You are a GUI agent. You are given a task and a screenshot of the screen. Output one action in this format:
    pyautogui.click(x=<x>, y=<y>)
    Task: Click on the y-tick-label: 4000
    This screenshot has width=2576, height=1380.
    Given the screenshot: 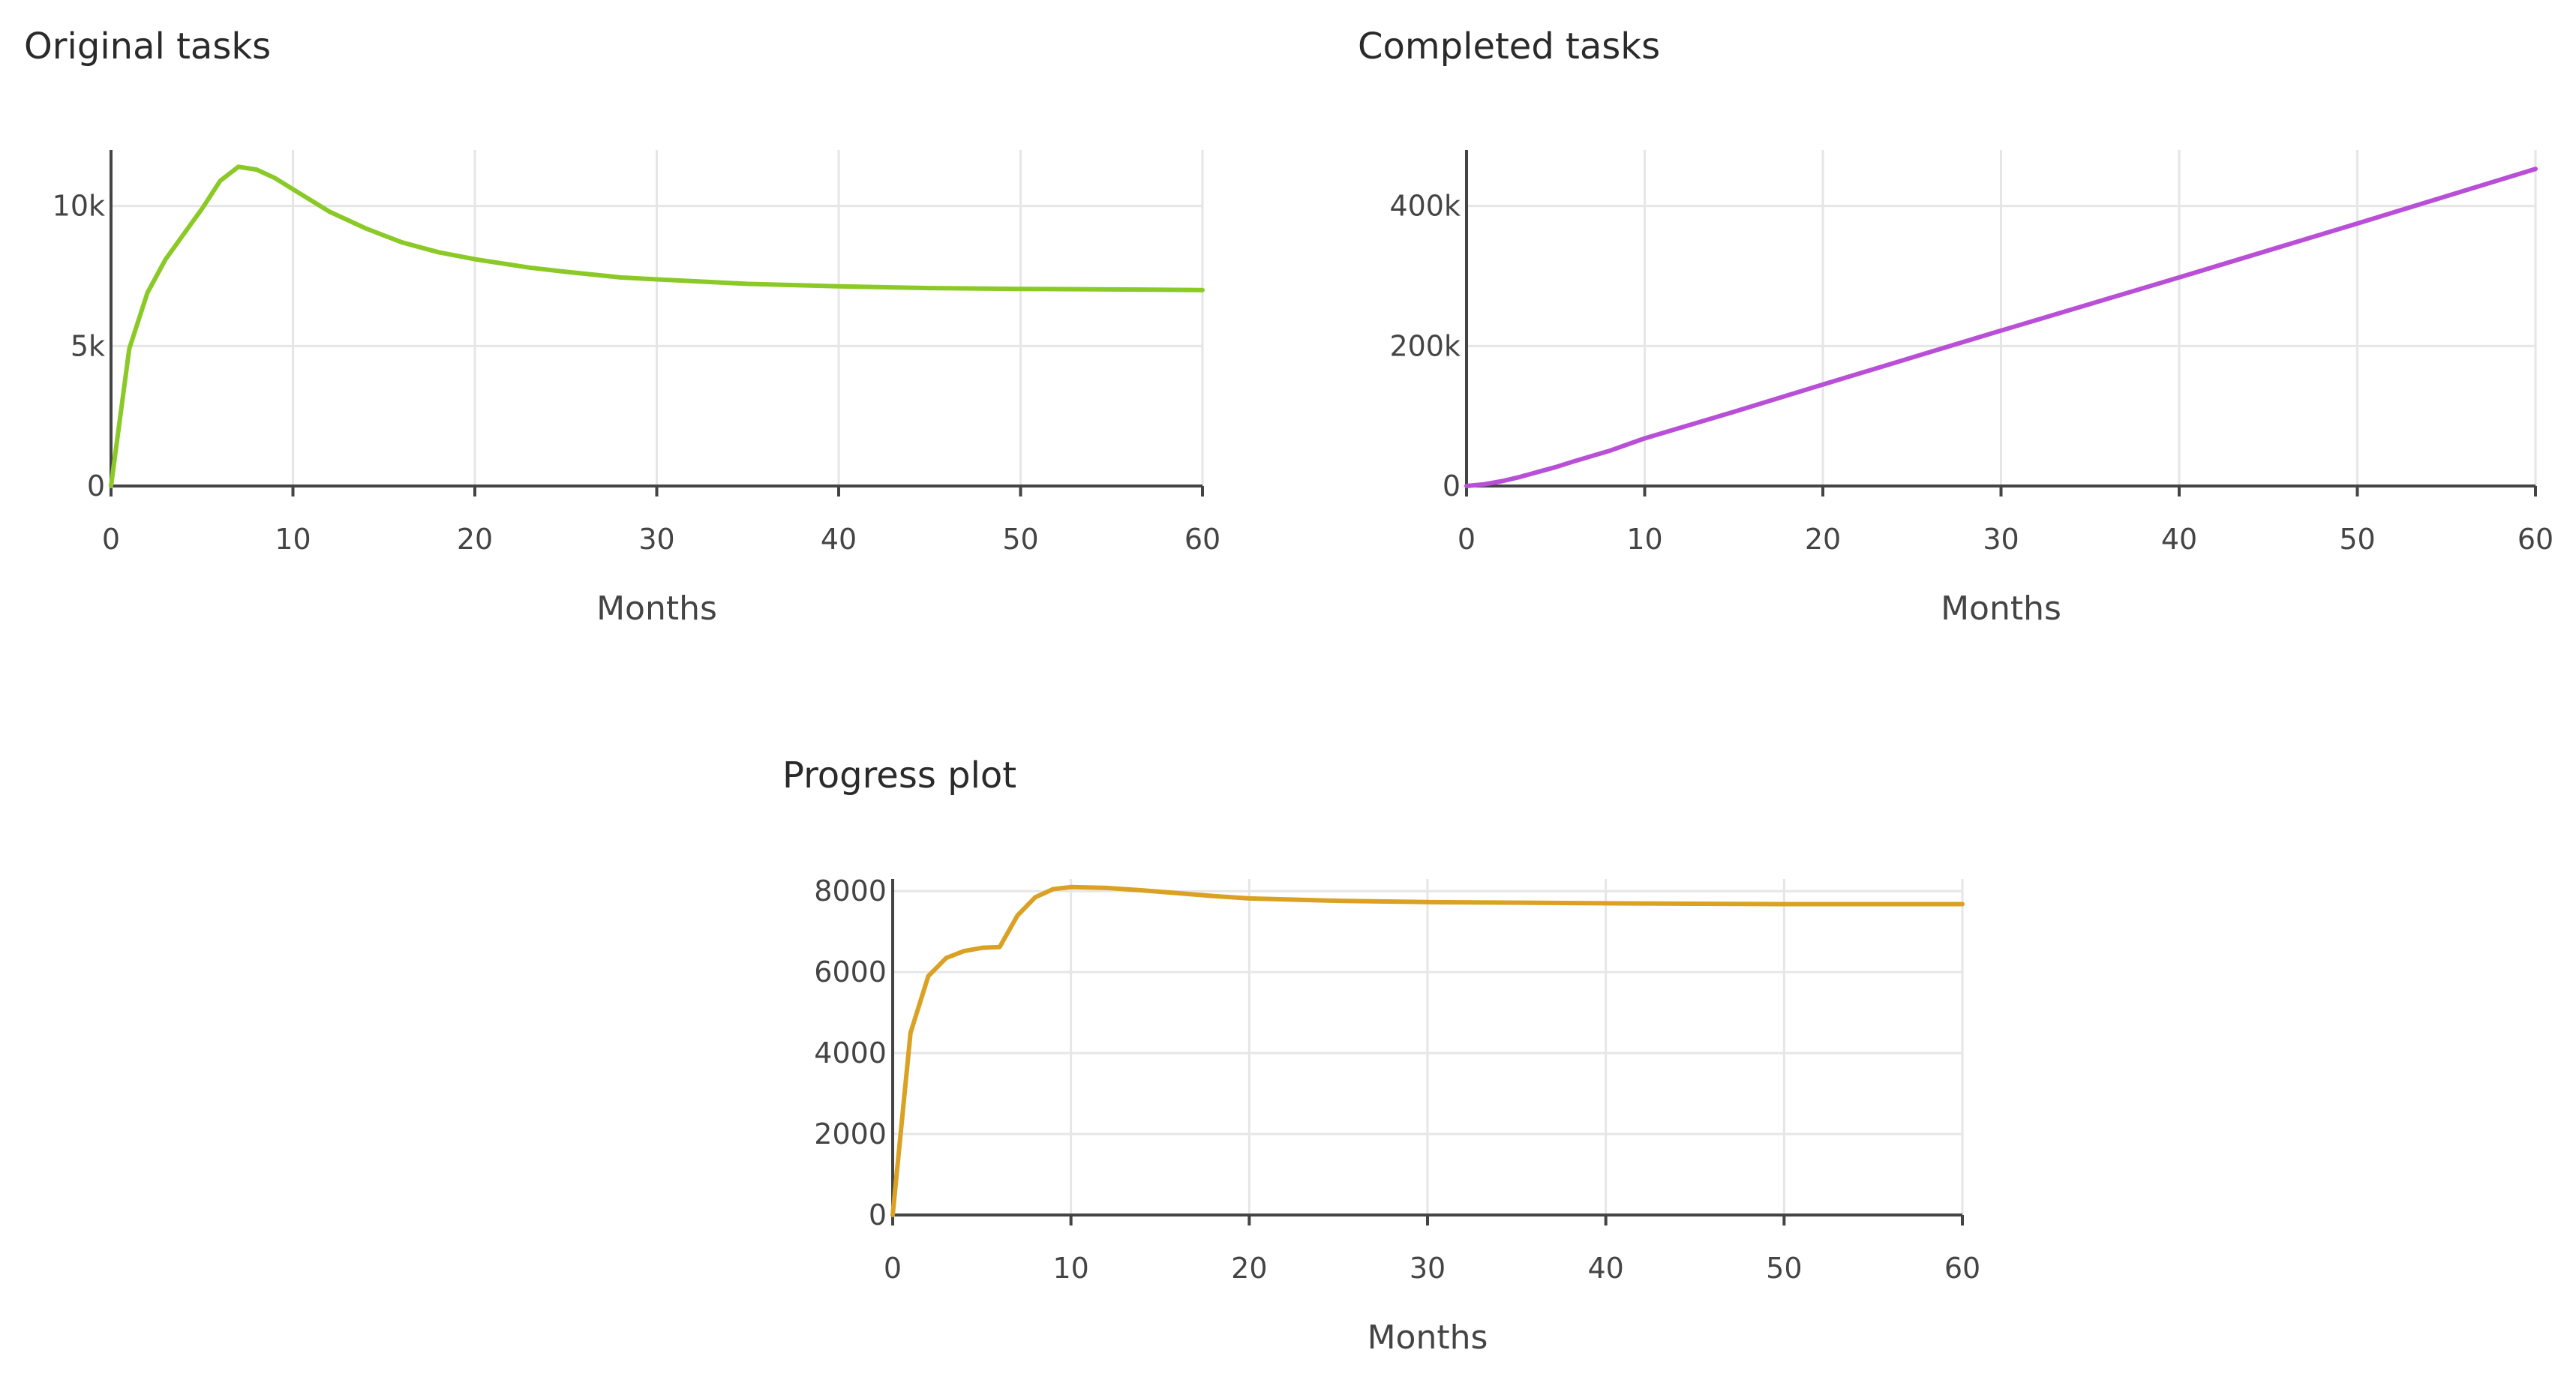 What is the action you would take?
    pyautogui.click(x=850, y=1053)
    